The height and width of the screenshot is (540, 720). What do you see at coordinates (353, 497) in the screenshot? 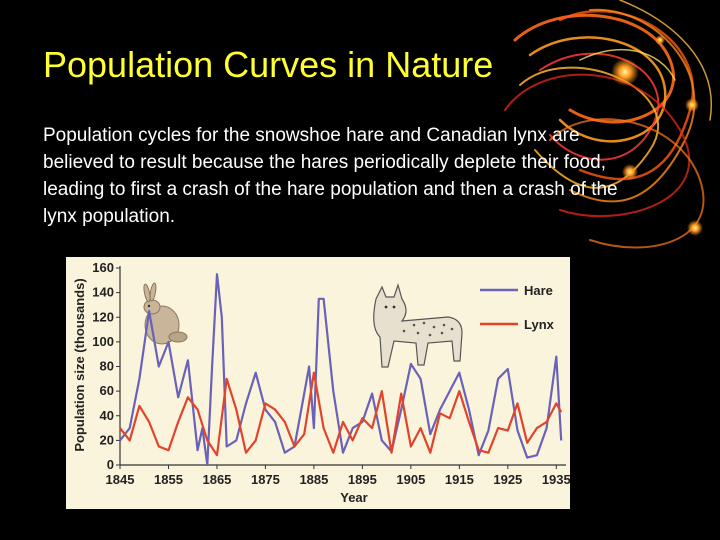
I see `x-axis-label: Year` at bounding box center [353, 497].